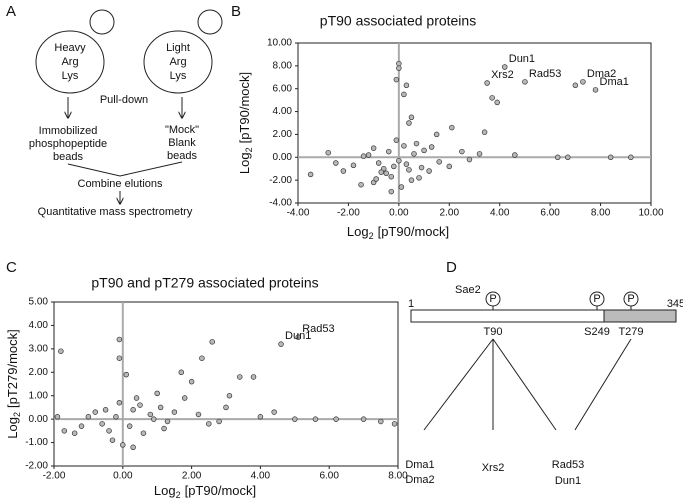 The width and height of the screenshot is (683, 502). What do you see at coordinates (39, 348) in the screenshot?
I see `y-tick-label: 3.00` at bounding box center [39, 348].